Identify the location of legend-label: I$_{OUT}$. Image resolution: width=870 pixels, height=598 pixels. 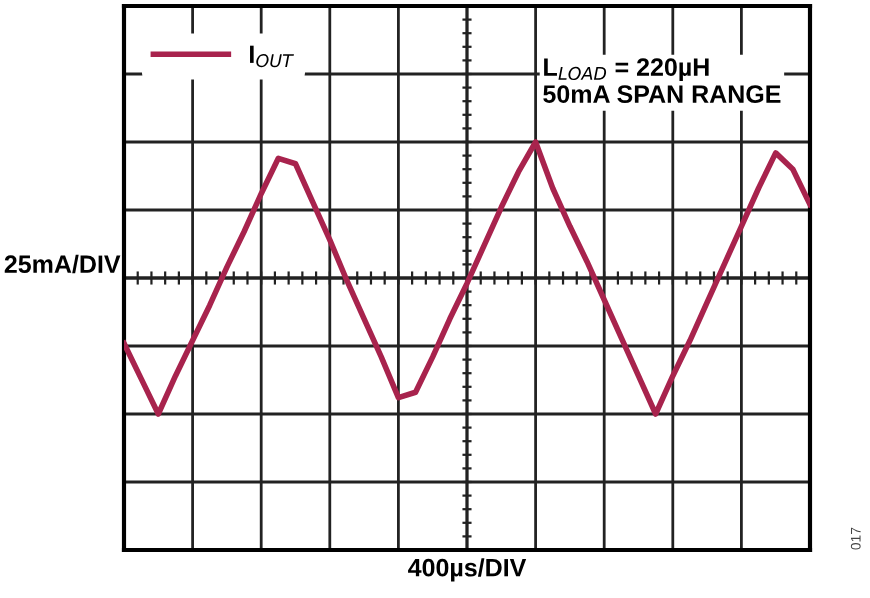
(272, 56).